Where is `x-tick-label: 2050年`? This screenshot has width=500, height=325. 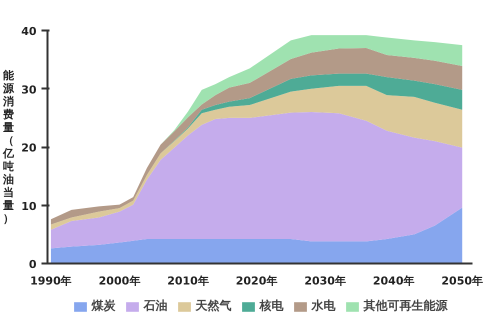 x-tick-label: 2050年 is located at coordinates (462, 281).